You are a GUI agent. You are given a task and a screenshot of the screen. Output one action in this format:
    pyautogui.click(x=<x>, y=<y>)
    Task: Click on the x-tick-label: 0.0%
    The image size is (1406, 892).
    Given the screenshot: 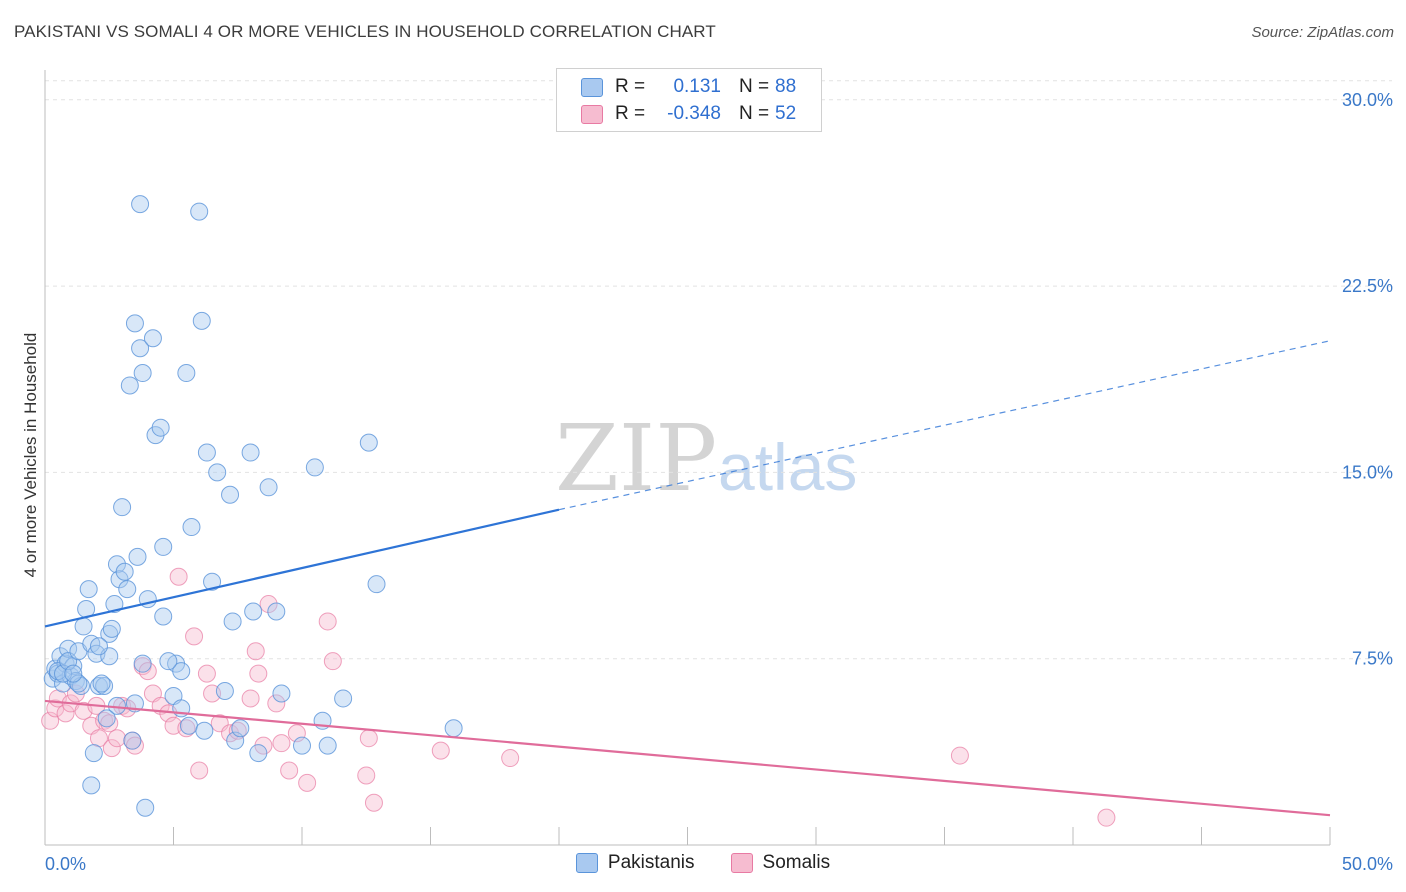 What is the action you would take?
    pyautogui.click(x=65, y=864)
    